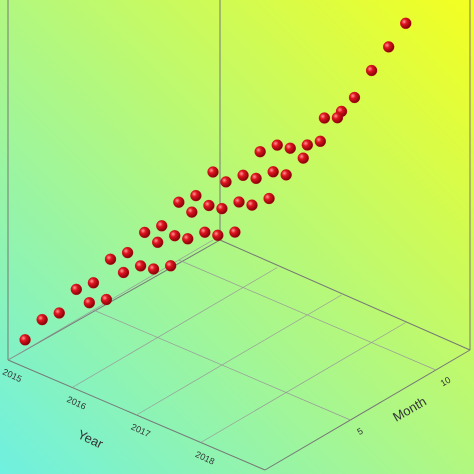 The image size is (474, 474). Describe the element at coordinates (446, 382) in the screenshot. I see `y-tick-label: 10` at that location.